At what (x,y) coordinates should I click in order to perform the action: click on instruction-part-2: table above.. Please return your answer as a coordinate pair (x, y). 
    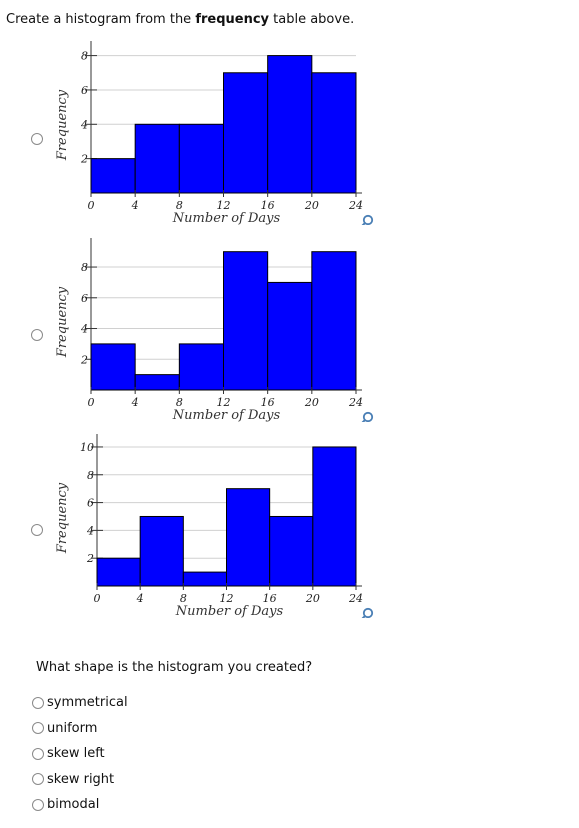
    Looking at the image, I should click on (312, 19).